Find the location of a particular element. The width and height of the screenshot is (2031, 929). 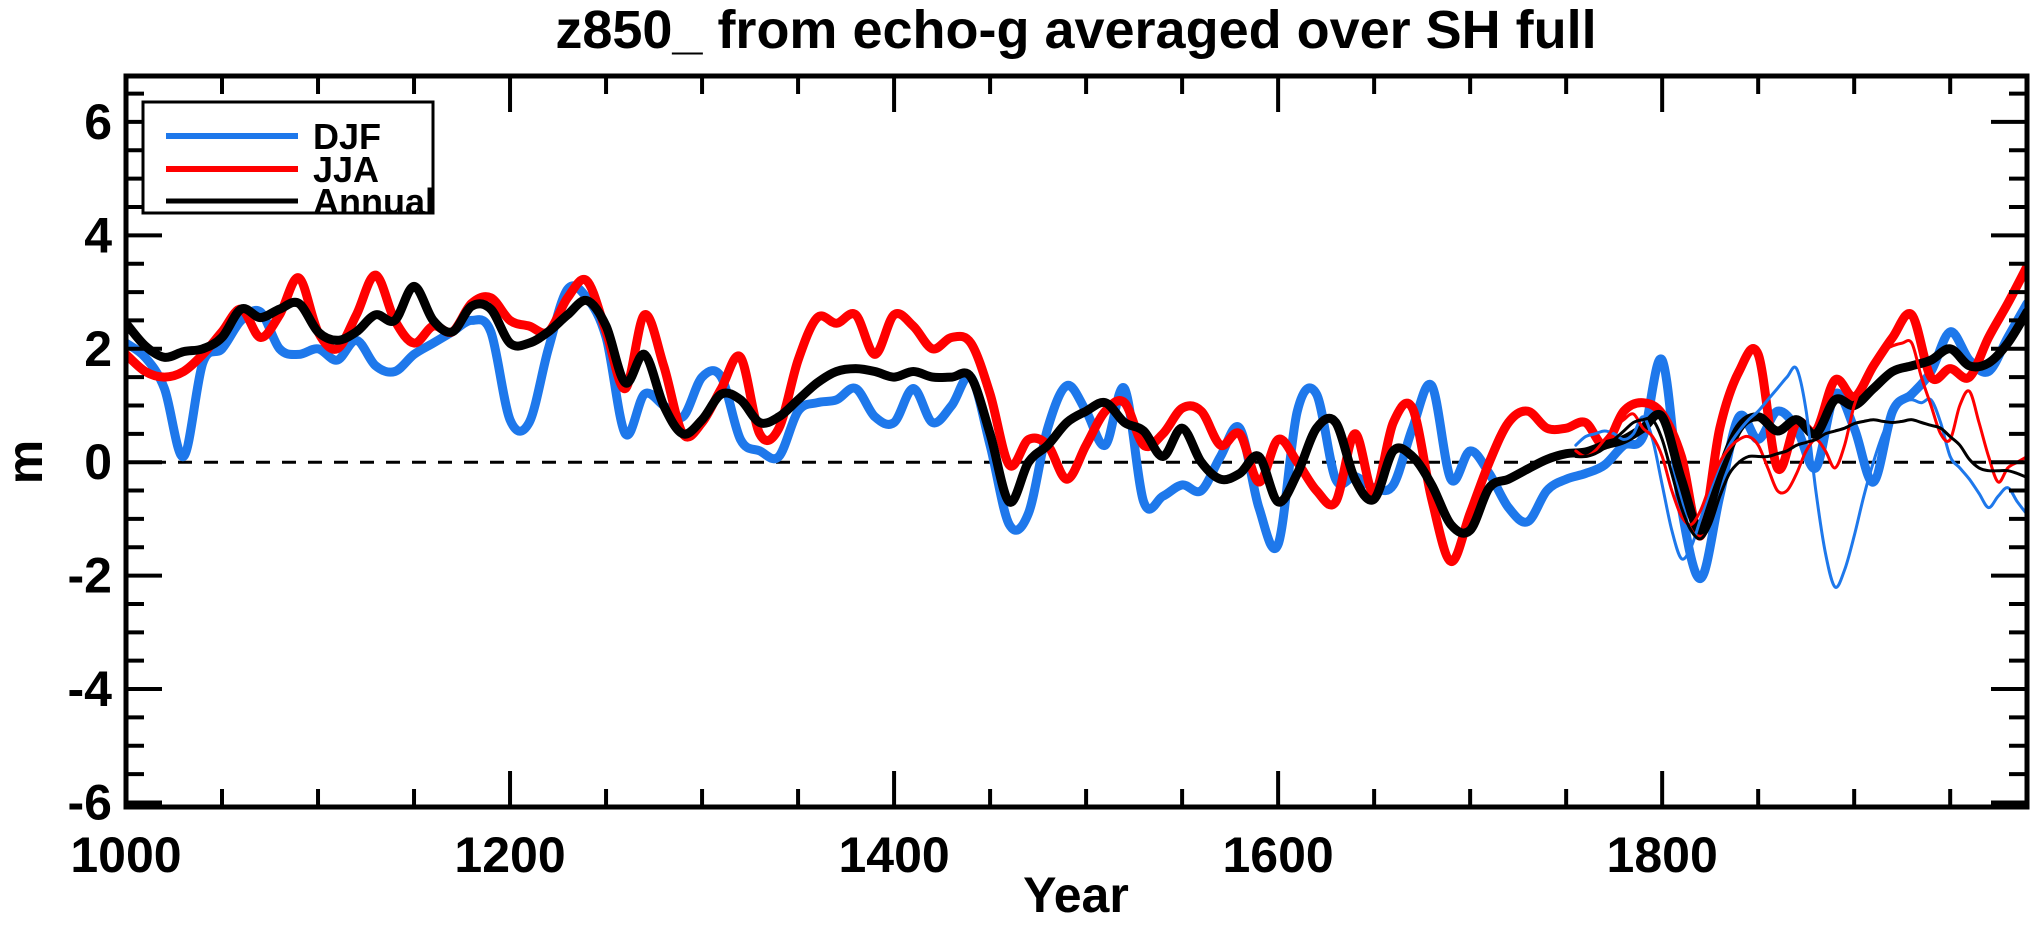

y-tick-label: 0 is located at coordinates (98, 462).